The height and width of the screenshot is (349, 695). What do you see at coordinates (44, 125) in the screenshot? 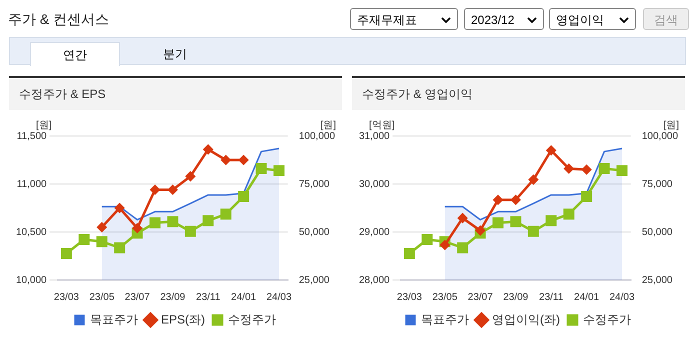
I see `y-axis-title: [원]` at bounding box center [44, 125].